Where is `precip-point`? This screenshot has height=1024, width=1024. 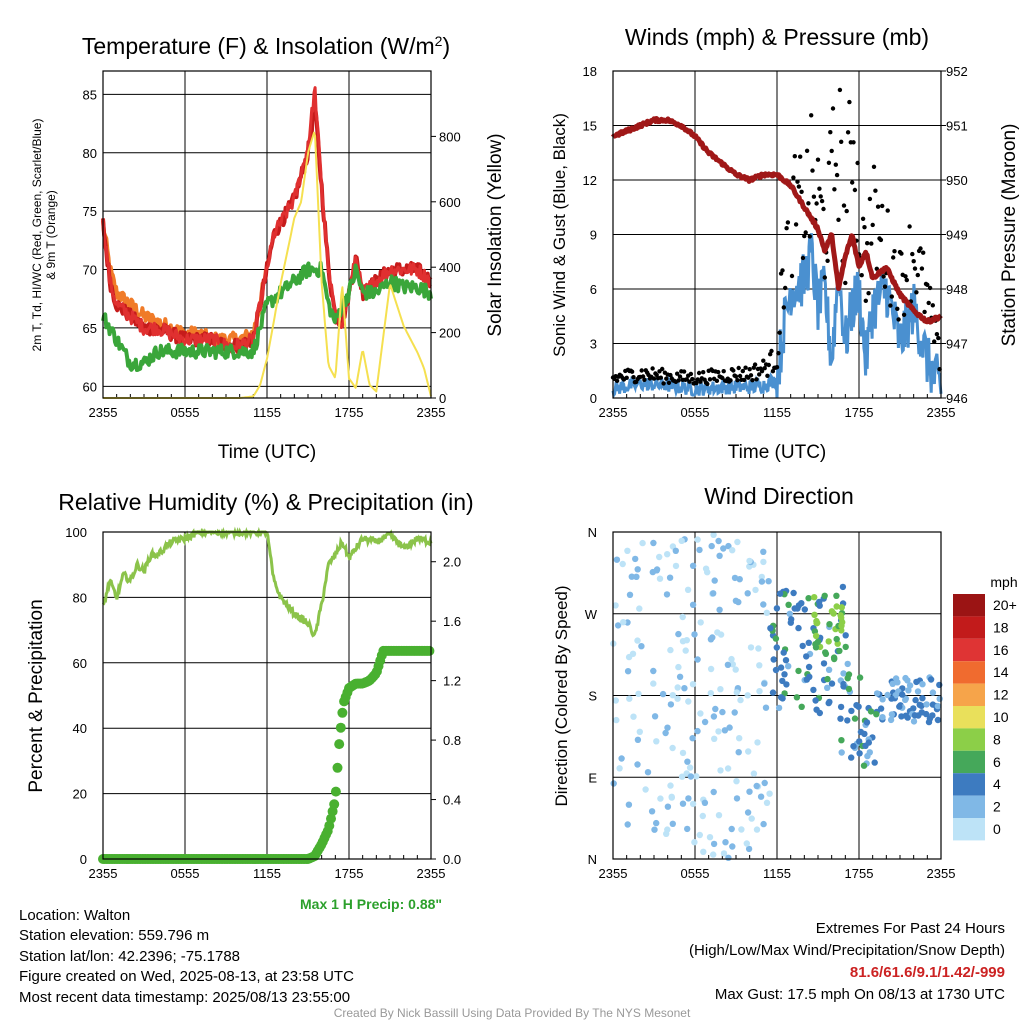
precip-point is located at coordinates (334, 804).